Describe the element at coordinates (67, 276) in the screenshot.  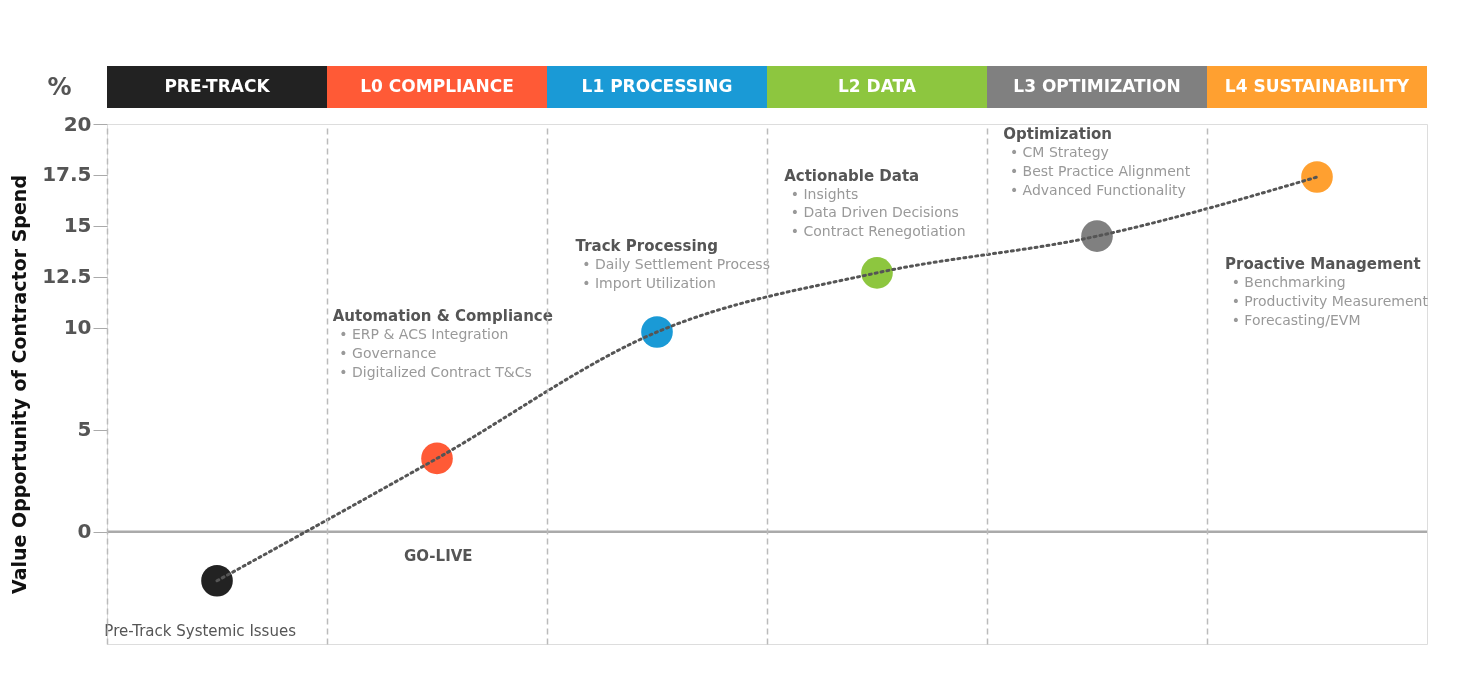
I see `y-tick-label: 12.5` at that location.